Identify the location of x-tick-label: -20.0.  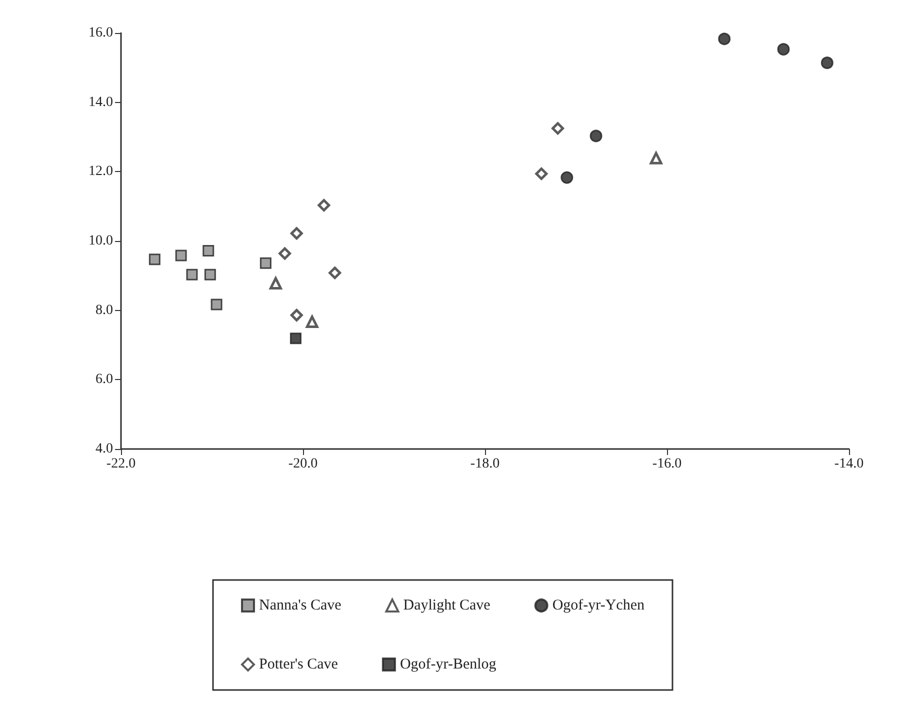
(303, 464).